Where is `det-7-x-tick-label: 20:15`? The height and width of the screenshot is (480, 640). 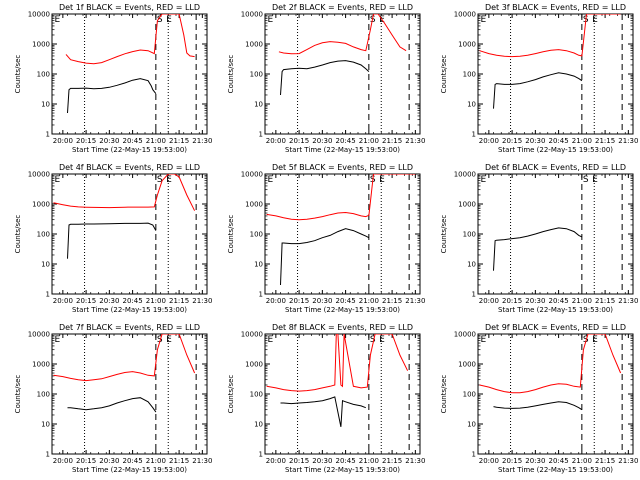 det-7-x-tick-label: 20:15 is located at coordinates (86, 461).